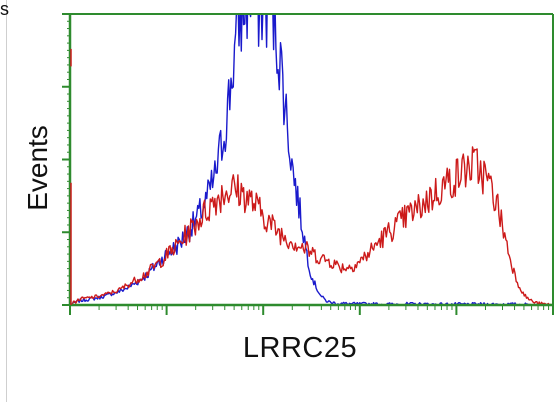 Image resolution: width=556 pixels, height=402 pixels. What do you see at coordinates (4, 9) in the screenshot?
I see `panel-label: s` at bounding box center [4, 9].